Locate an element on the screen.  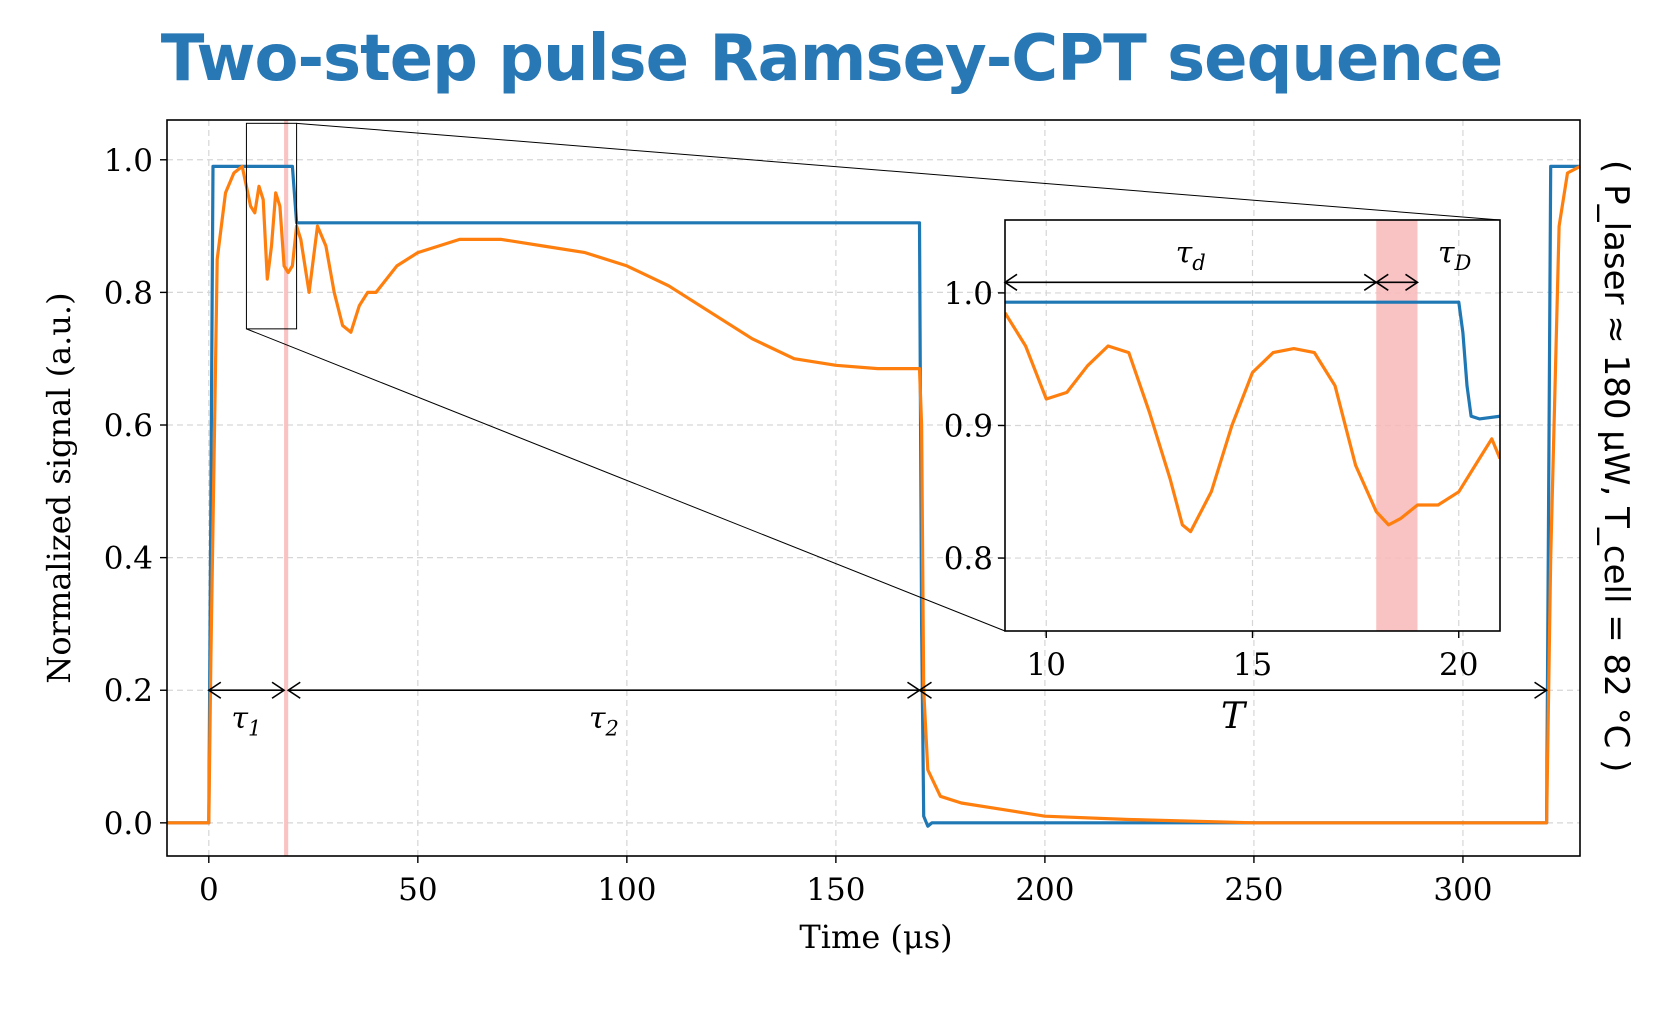
x-tick-label: 300 is located at coordinates (1462, 890).